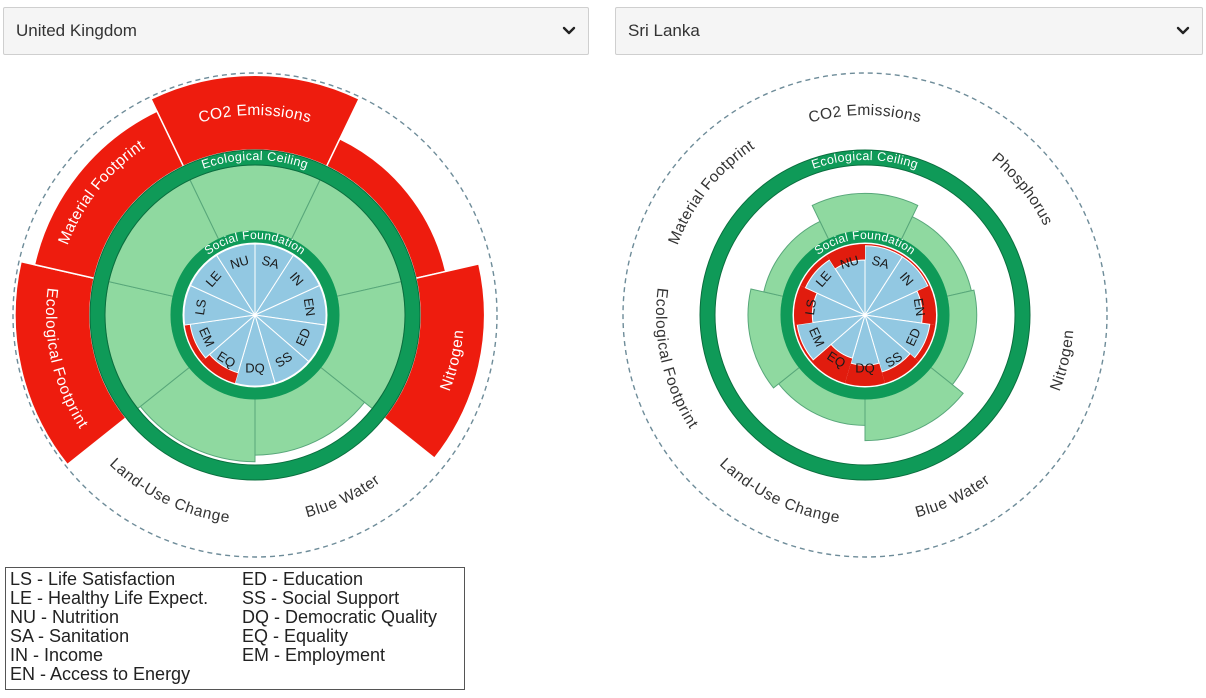  Describe the element at coordinates (340, 617) in the screenshot. I see `legend-item: DQ - Democratic Quality` at that location.